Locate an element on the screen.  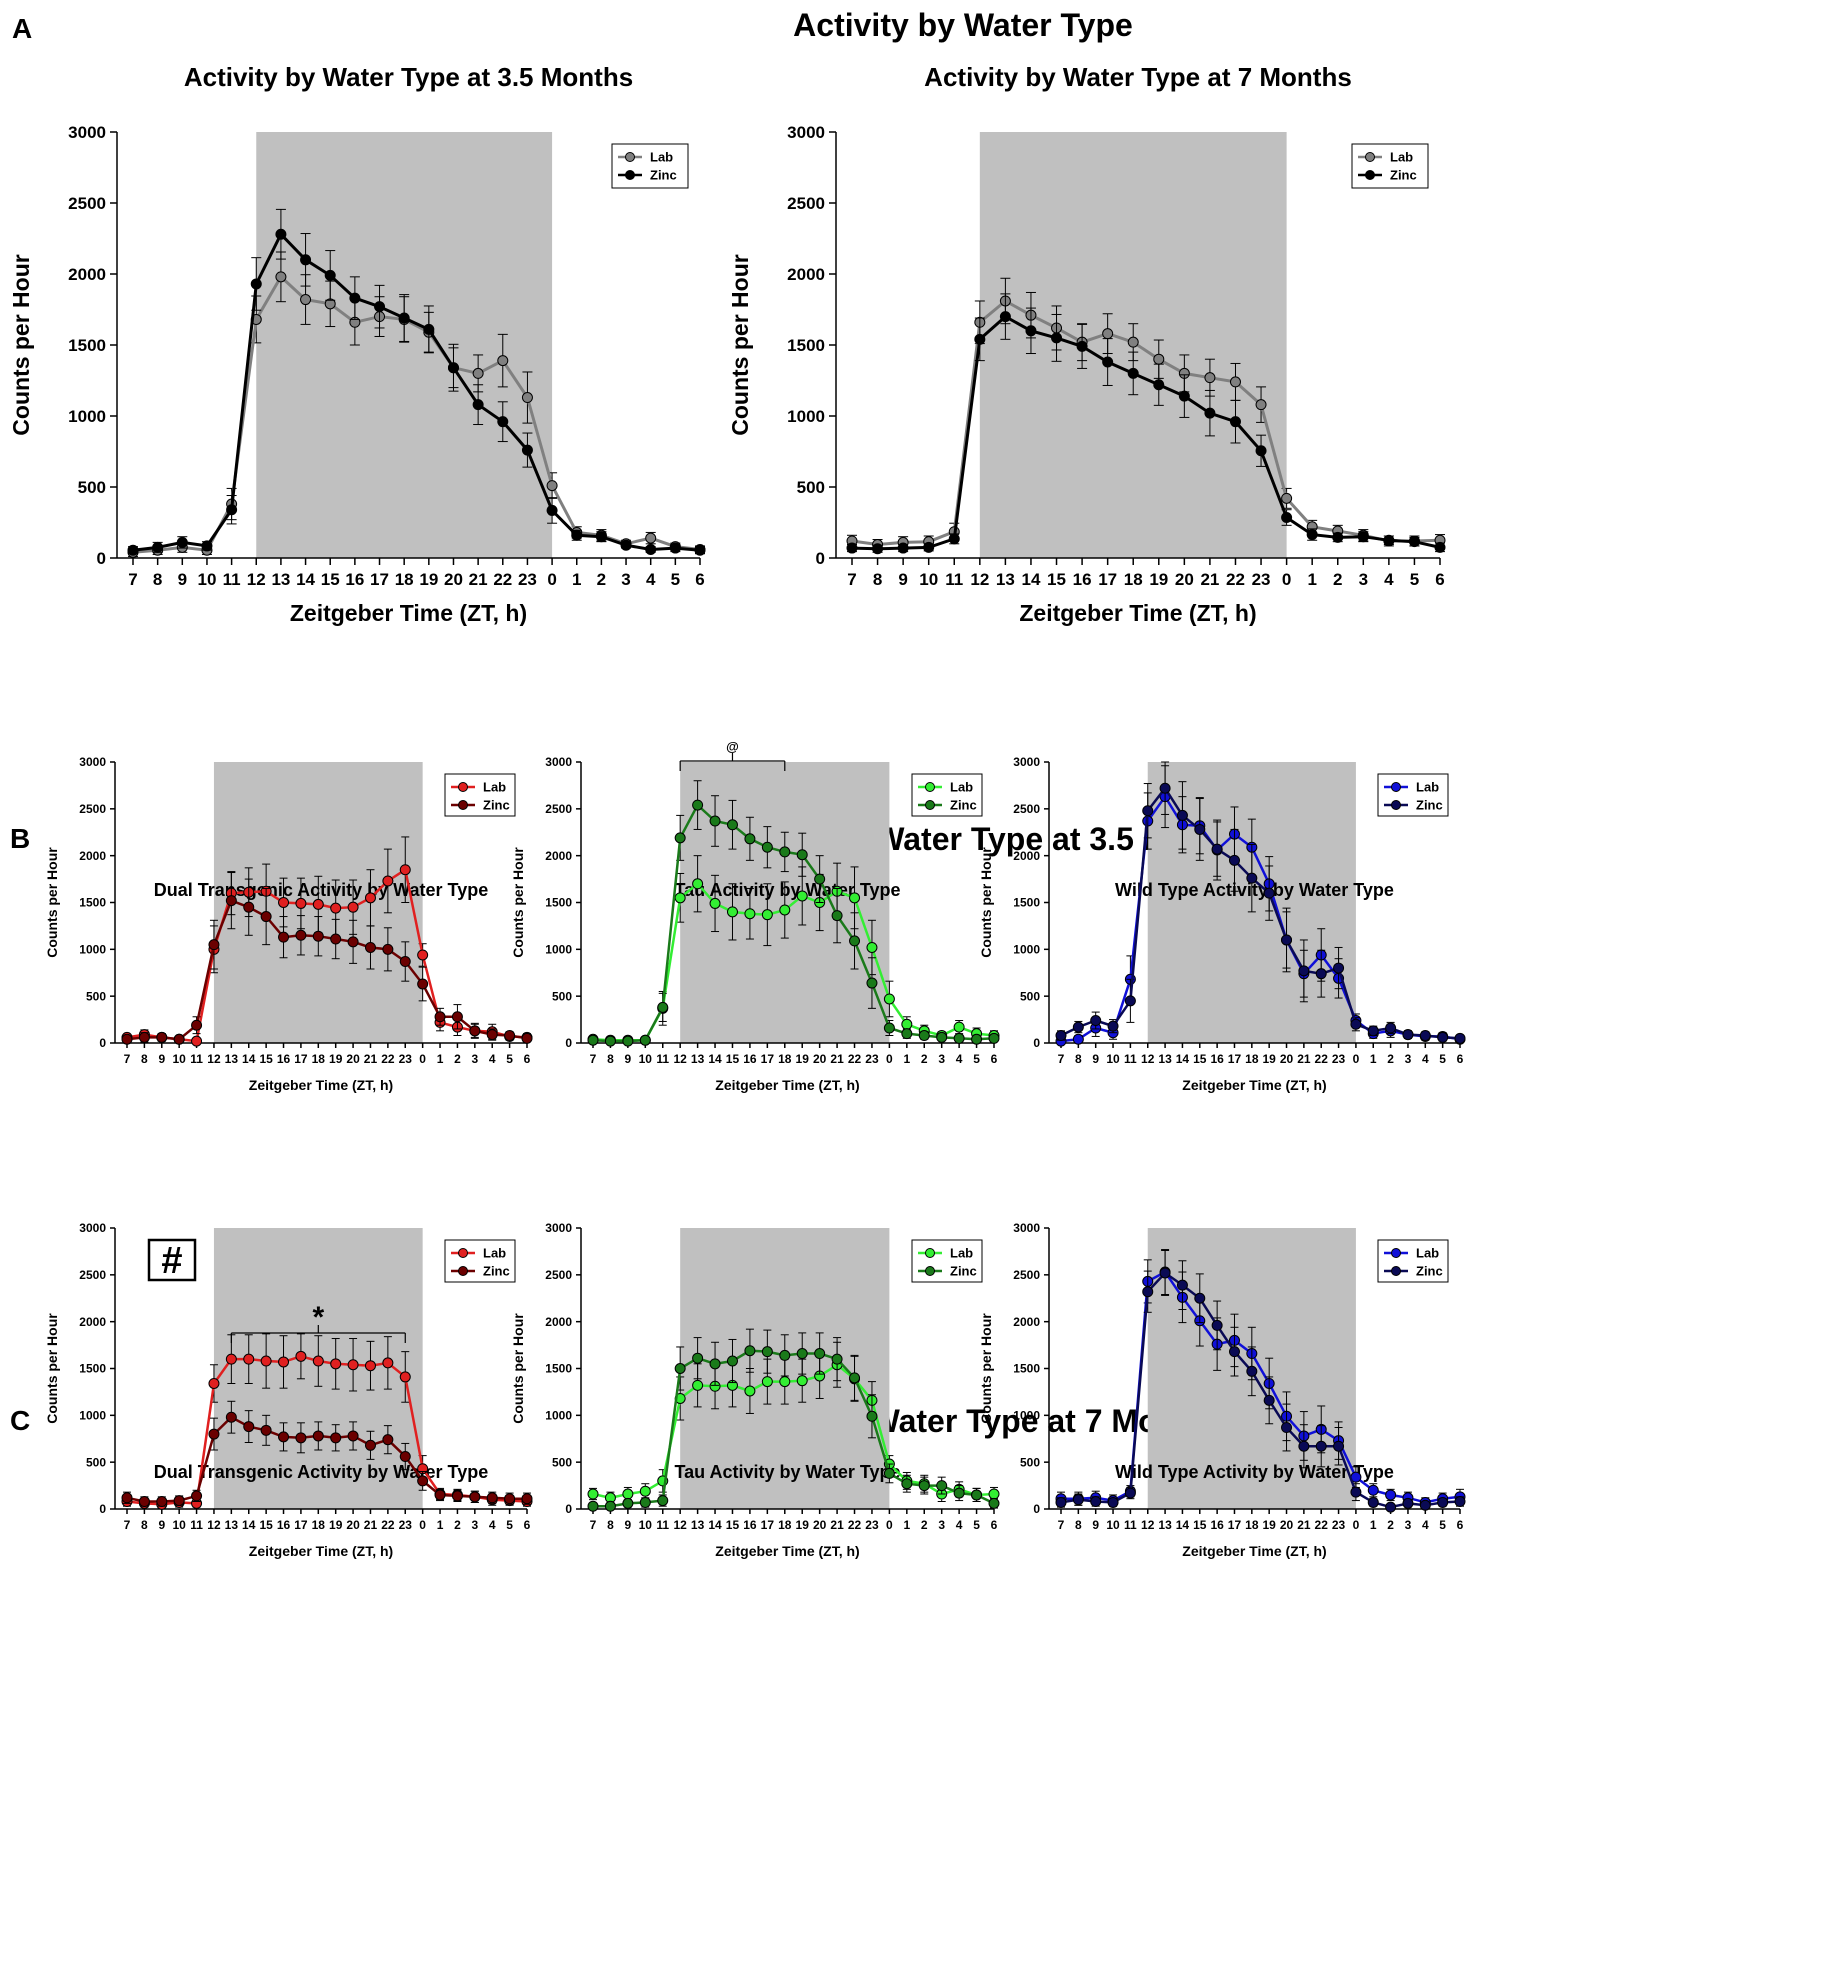
legend: Lab Zinc is located at coordinates (1413, 795).